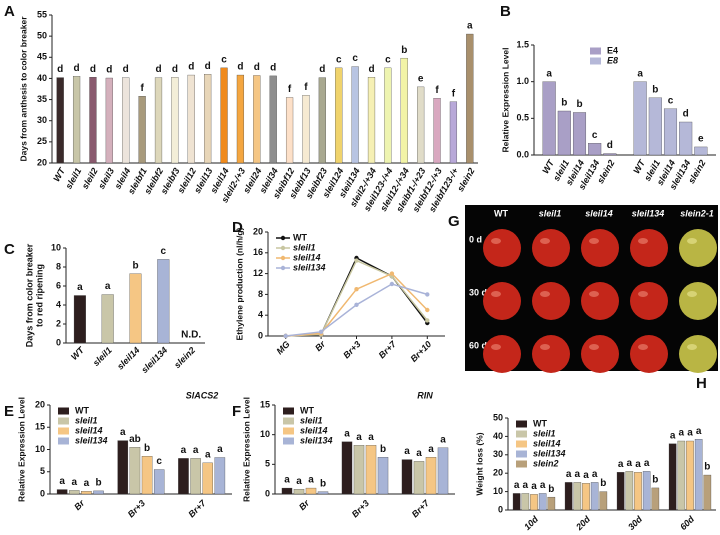  I want to click on y-tick-label: 16, so click(258, 252).